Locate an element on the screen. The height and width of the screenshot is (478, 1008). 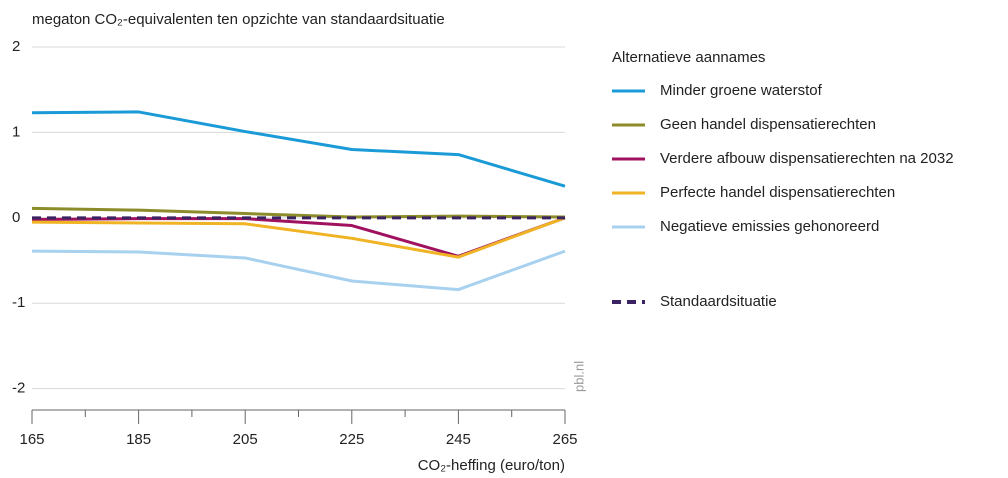
legend-title: Alternatieve aannames is located at coordinates (688, 57).